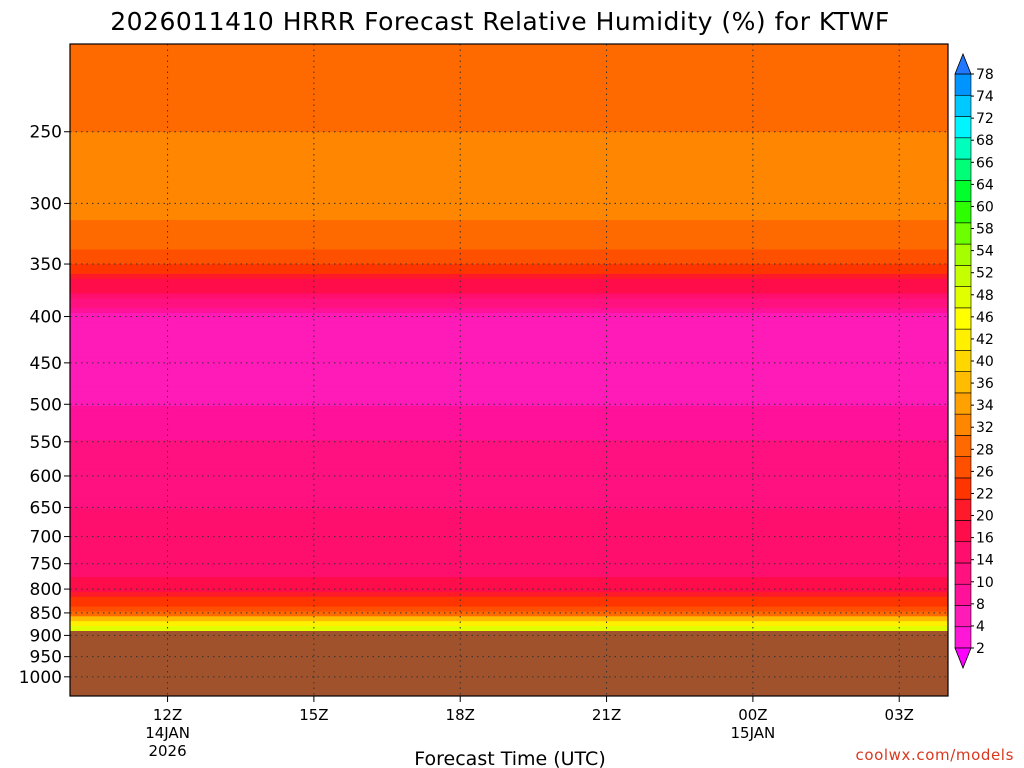  Describe the element at coordinates (985, 340) in the screenshot. I see `colorbar-label: 42` at that location.